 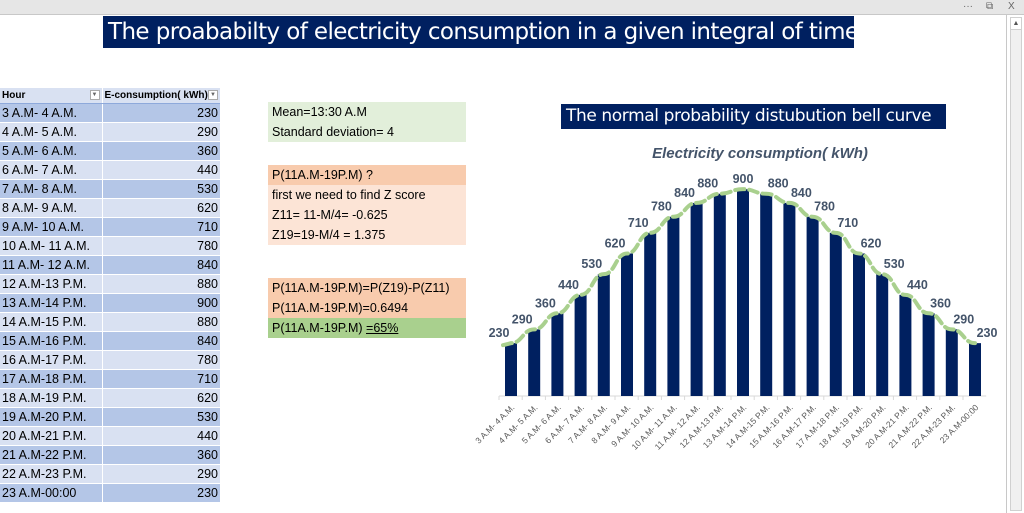 I want to click on close-icon: X, so click(x=1011, y=6).